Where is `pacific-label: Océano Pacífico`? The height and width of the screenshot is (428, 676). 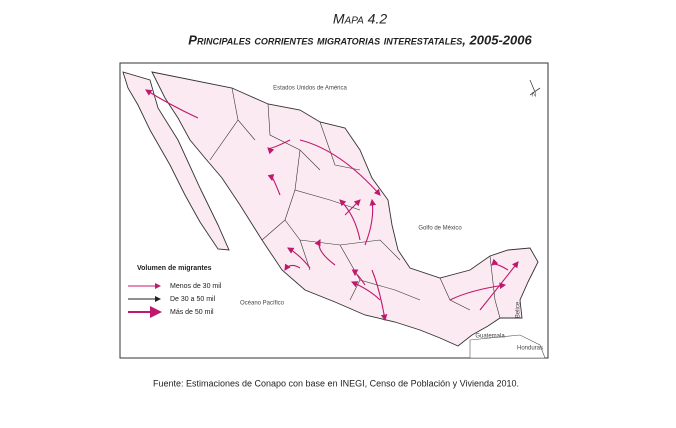
pacific-label: Océano Pacífico is located at coordinates (262, 304).